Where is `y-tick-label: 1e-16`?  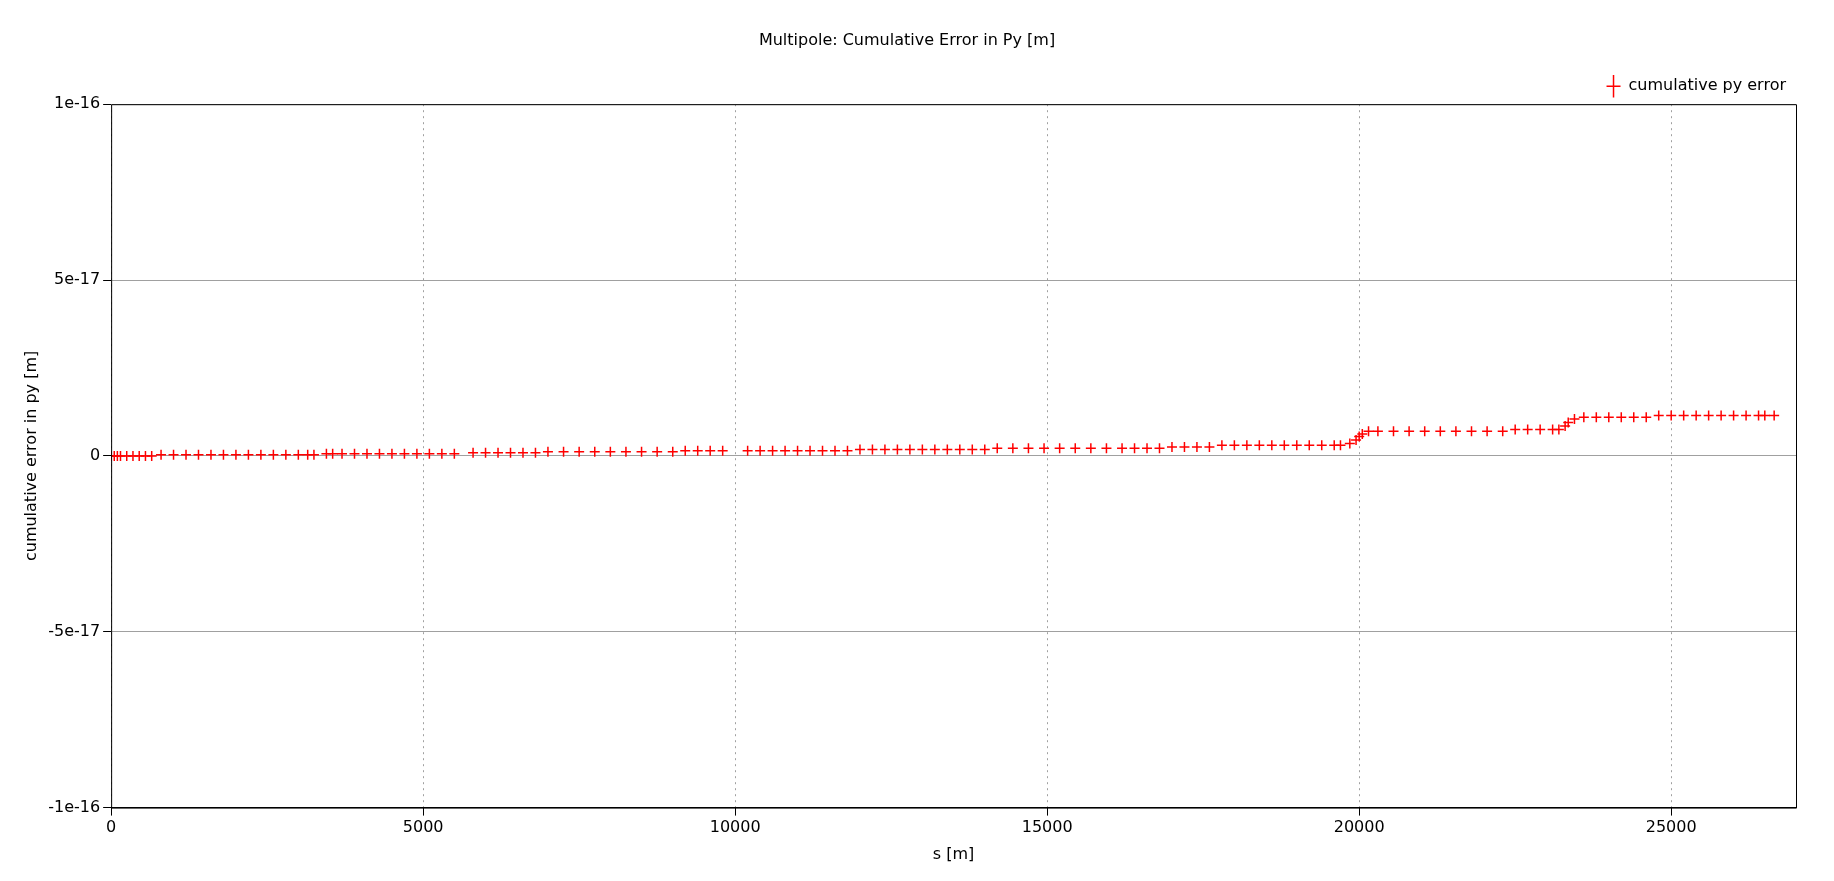
y-tick-label: 1e-16 is located at coordinates (77, 103).